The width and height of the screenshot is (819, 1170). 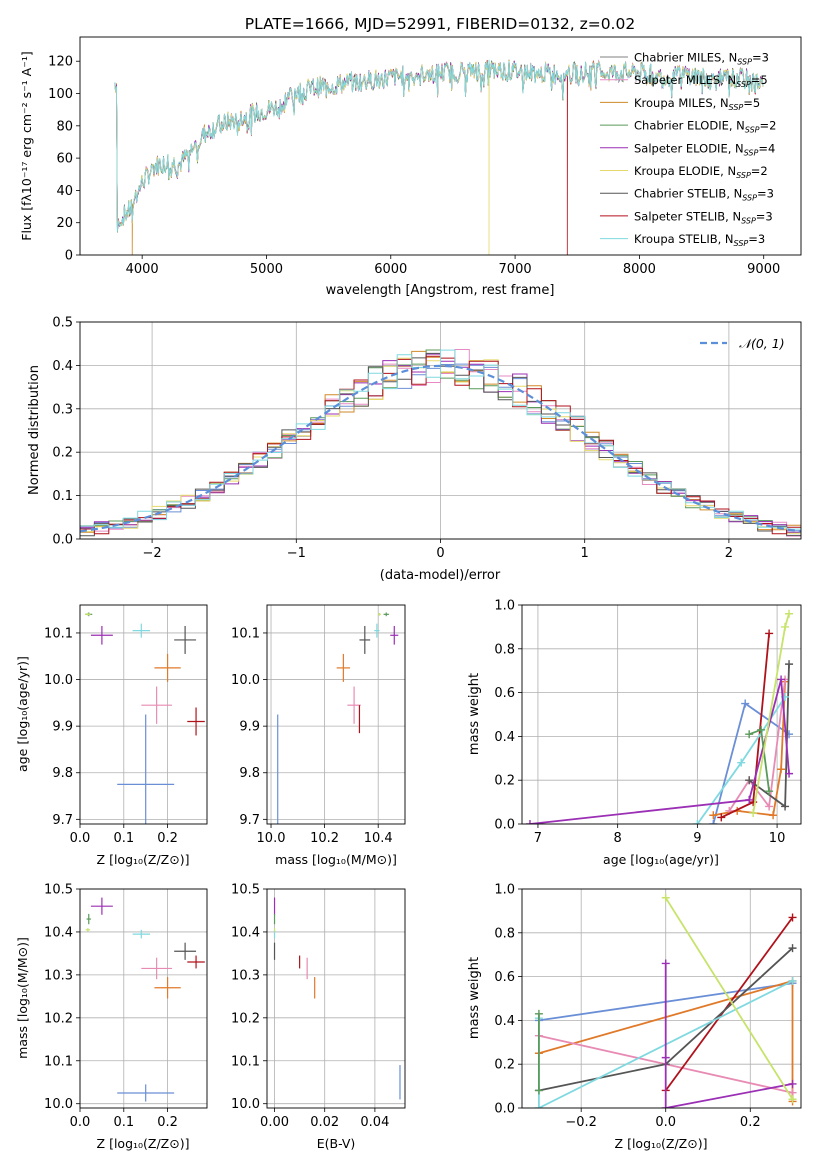 I want to click on axes-frame-mass_ebv, so click(x=336, y=998).